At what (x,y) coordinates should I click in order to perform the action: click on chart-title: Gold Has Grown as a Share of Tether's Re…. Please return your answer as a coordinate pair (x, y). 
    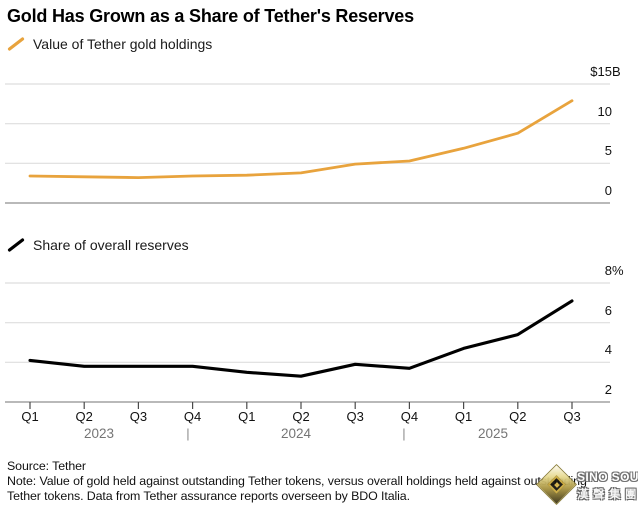
    Looking at the image, I should click on (210, 16).